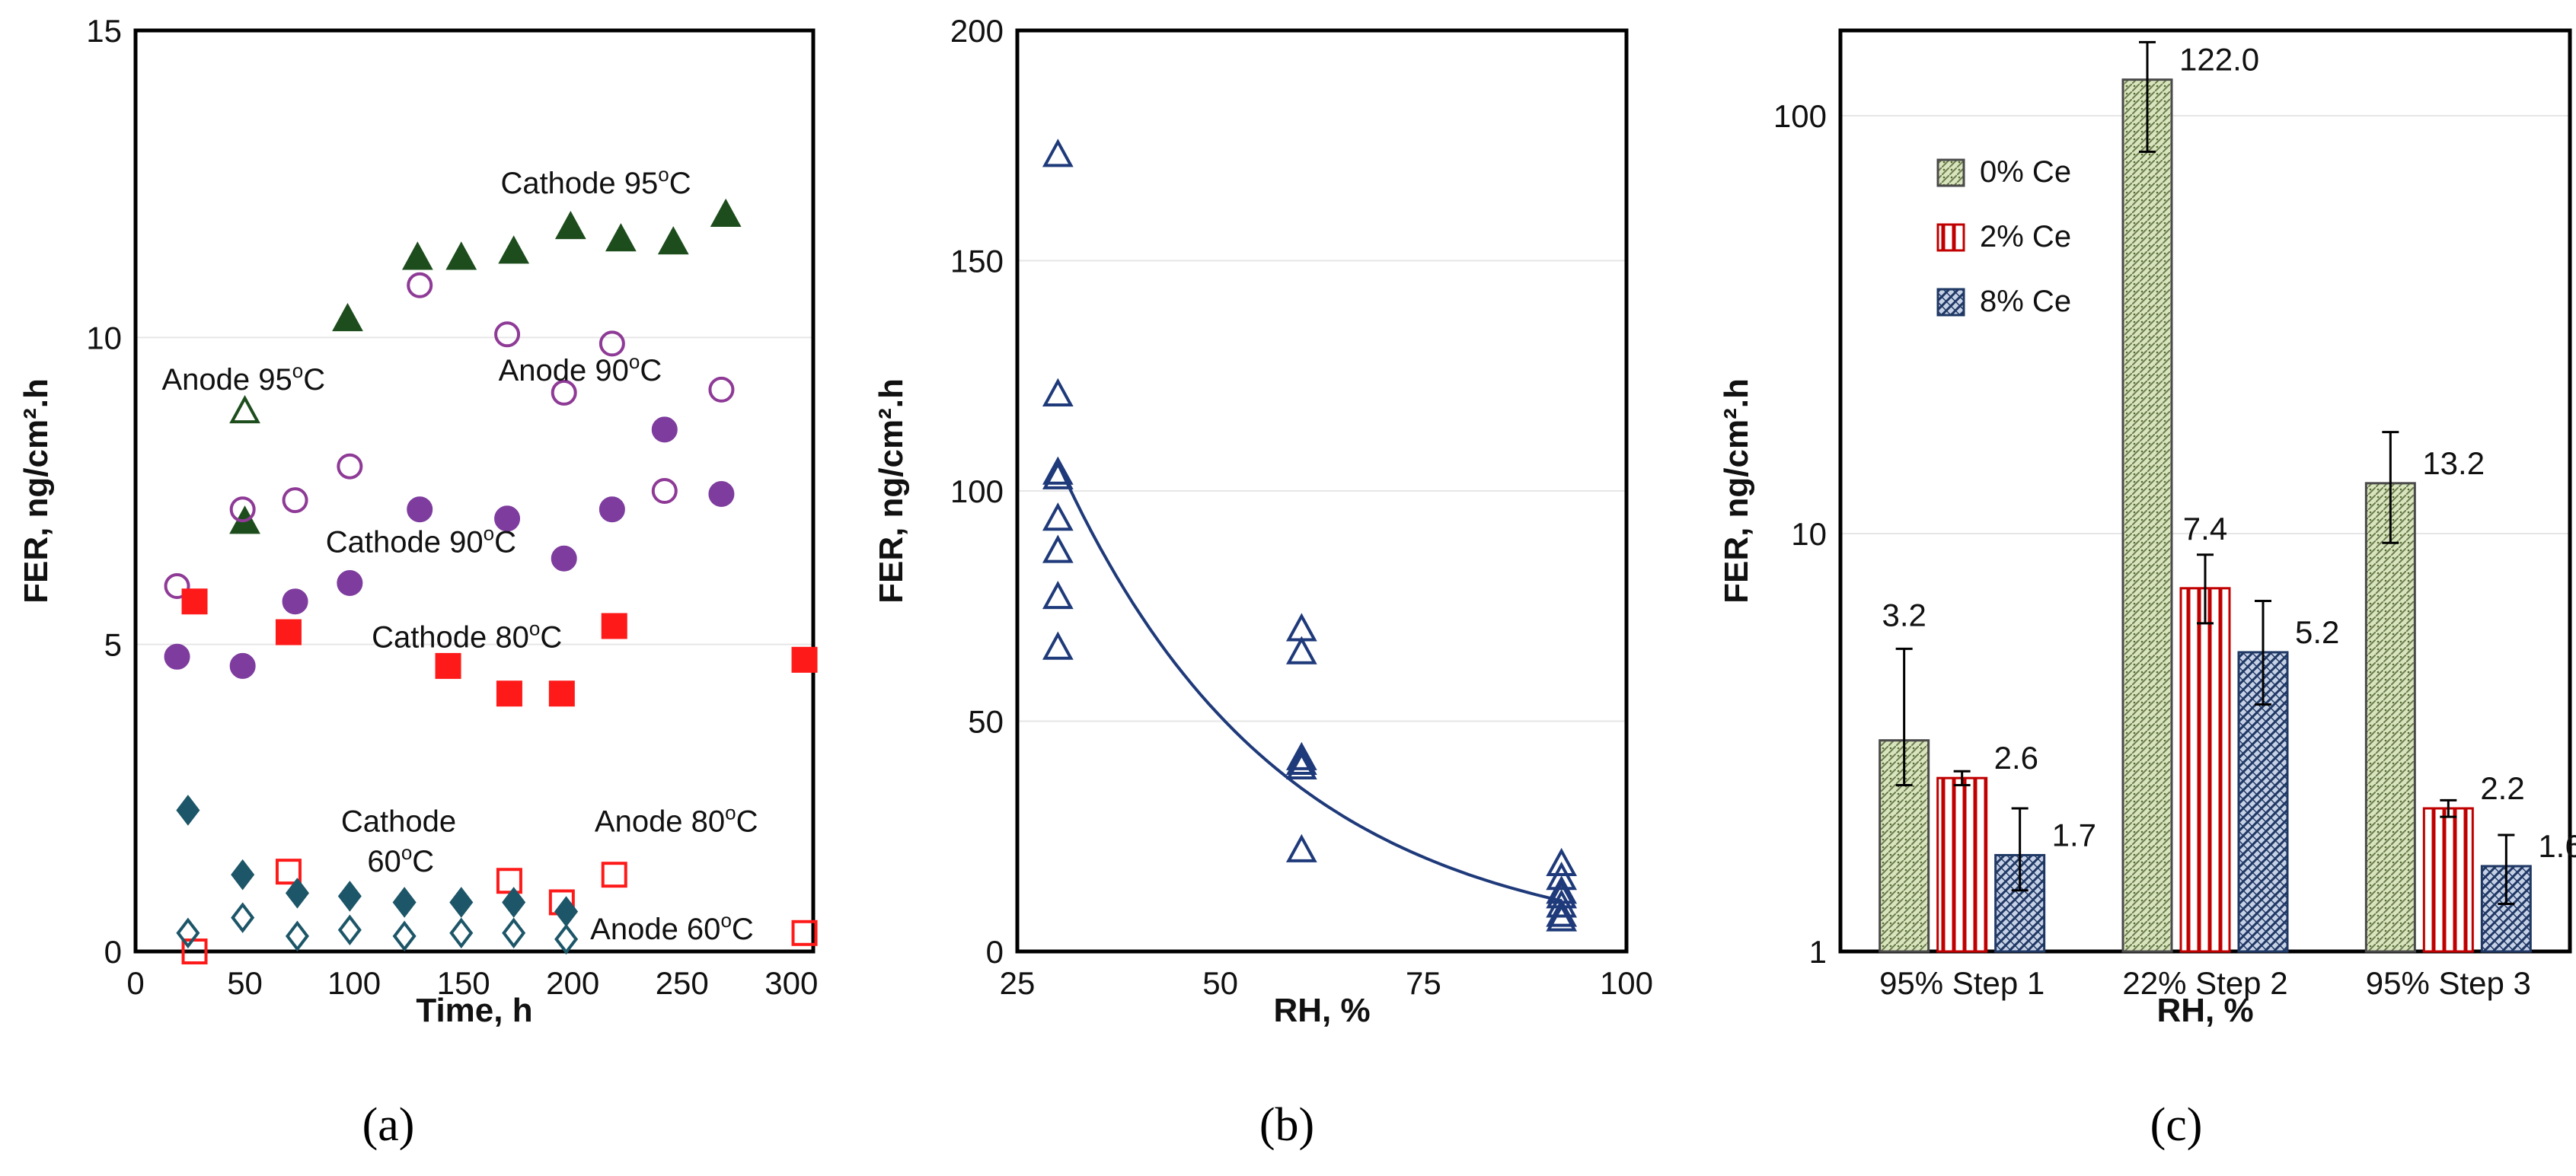 Image resolution: width=2576 pixels, height=1176 pixels. I want to click on a-annotation-text: Anode 80, so click(660, 822).